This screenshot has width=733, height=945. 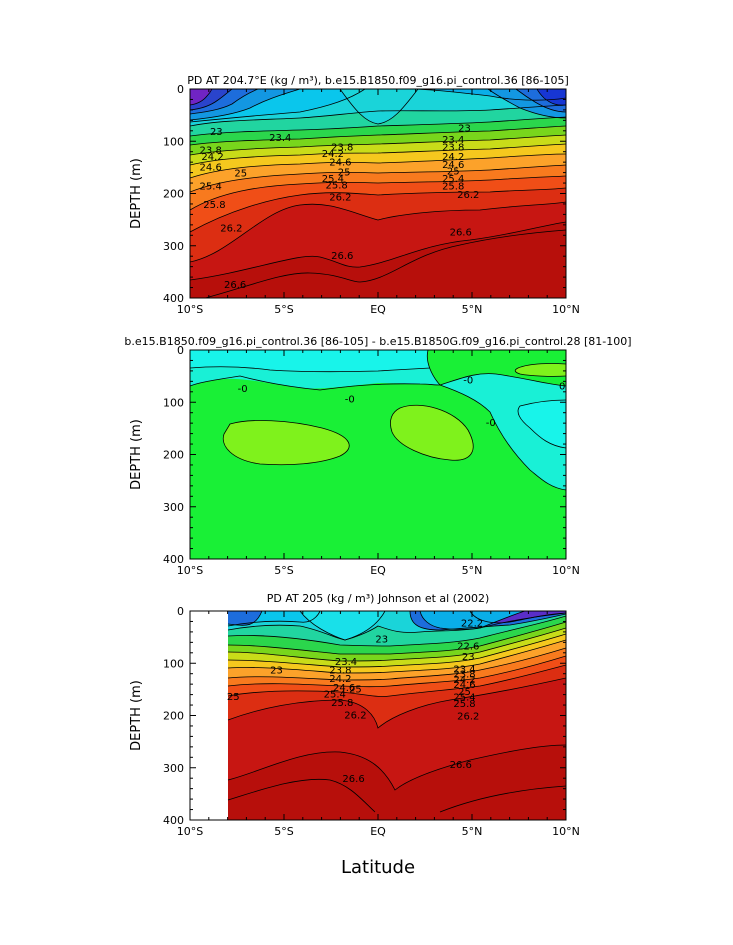 What do you see at coordinates (542, 424) in the screenshot?
I see `p2-cyan-right-inner` at bounding box center [542, 424].